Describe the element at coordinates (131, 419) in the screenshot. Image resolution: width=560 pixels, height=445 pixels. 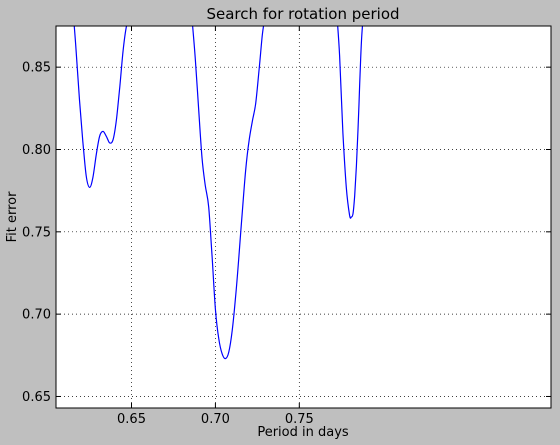
I see `x-tick-label: 0.65` at that location.